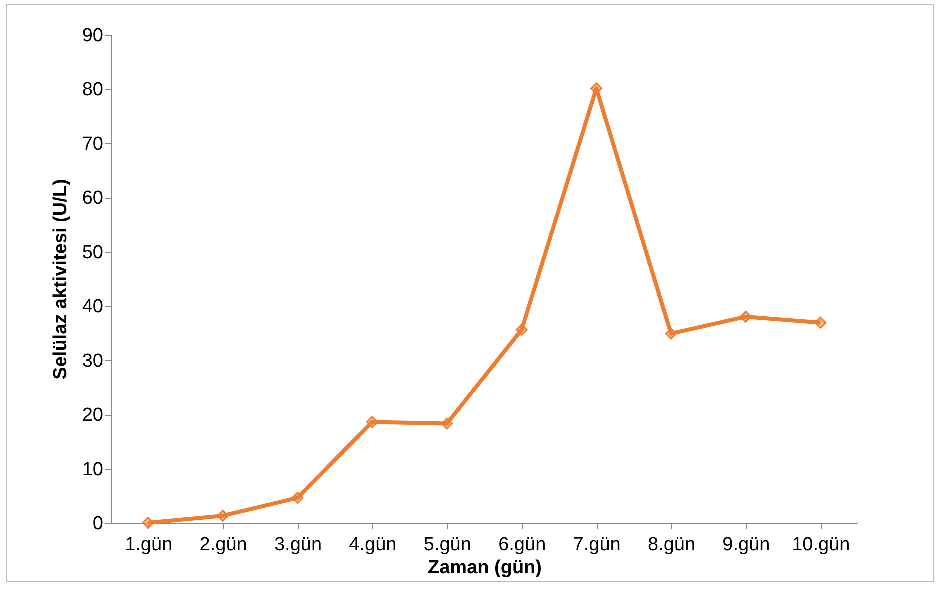 This screenshot has width=943, height=590. Describe the element at coordinates (485, 568) in the screenshot. I see `x-axis-title: Zaman (gün)` at that location.